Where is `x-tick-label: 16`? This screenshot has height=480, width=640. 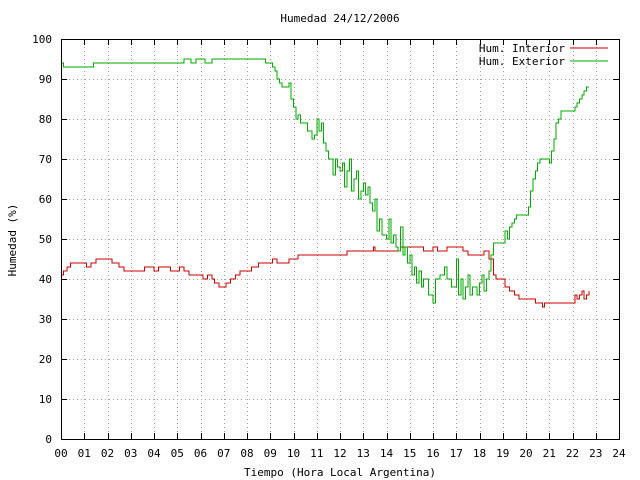 x-tick-label: 16 is located at coordinates (432, 453).